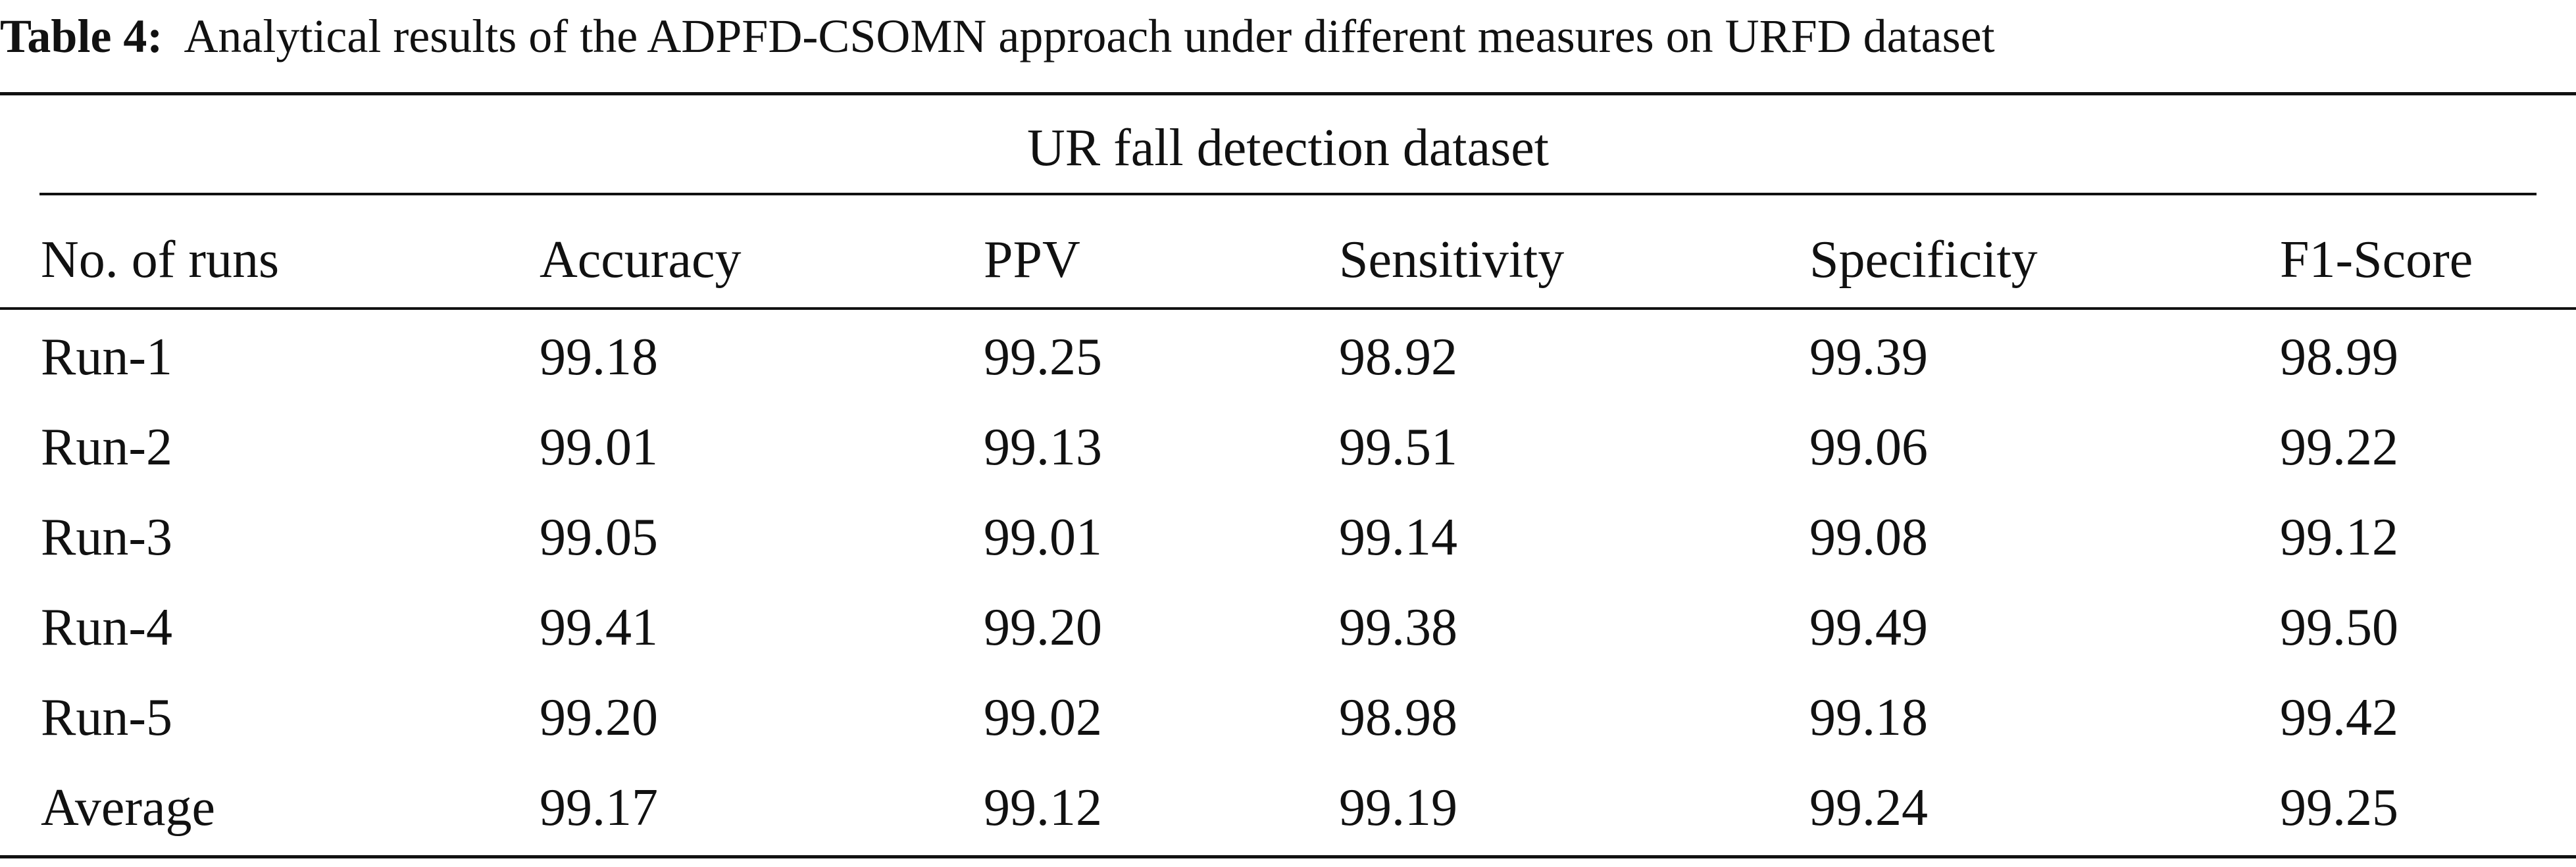  I want to click on table-cell-specificity-value: 99.24, so click(1868, 808).